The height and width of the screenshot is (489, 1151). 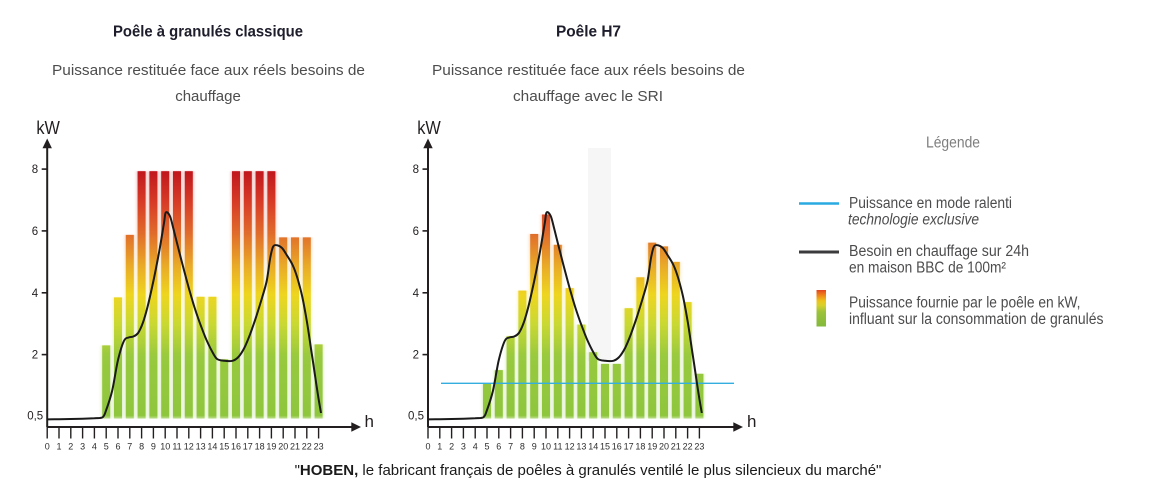 What do you see at coordinates (208, 96) in the screenshot?
I see `svg-text: chauffage` at bounding box center [208, 96].